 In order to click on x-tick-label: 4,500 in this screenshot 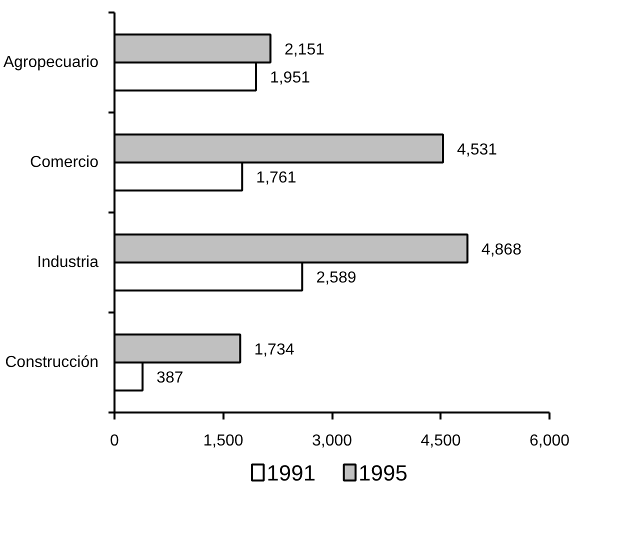, I will do `click(440, 441)`.